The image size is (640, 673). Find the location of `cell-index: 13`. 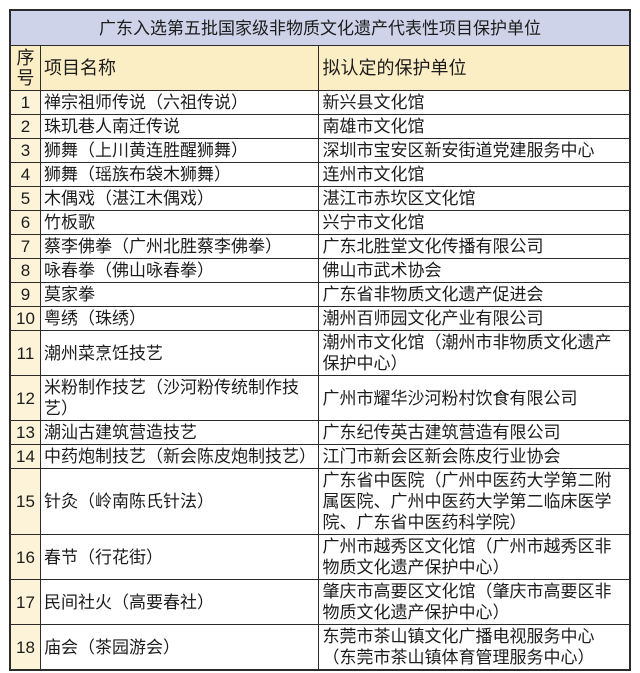

cell-index: 13 is located at coordinates (25, 432).